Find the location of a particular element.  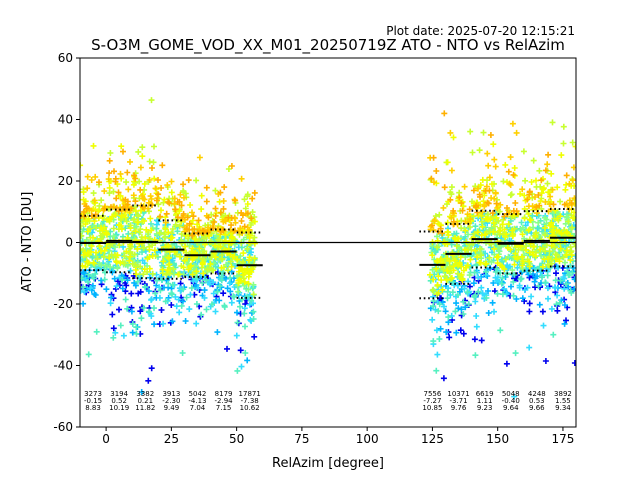

bin-std-label: 8.83 is located at coordinates (93, 408).